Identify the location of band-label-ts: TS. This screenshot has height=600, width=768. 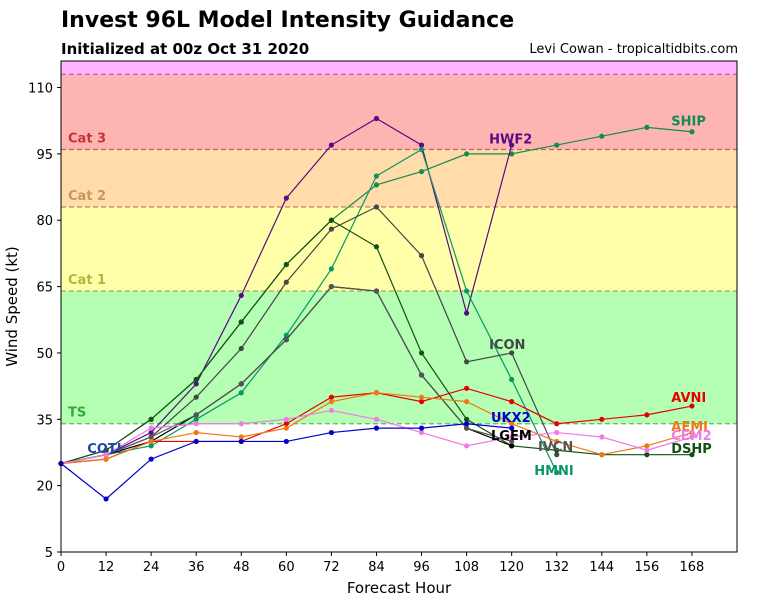
(77, 413).